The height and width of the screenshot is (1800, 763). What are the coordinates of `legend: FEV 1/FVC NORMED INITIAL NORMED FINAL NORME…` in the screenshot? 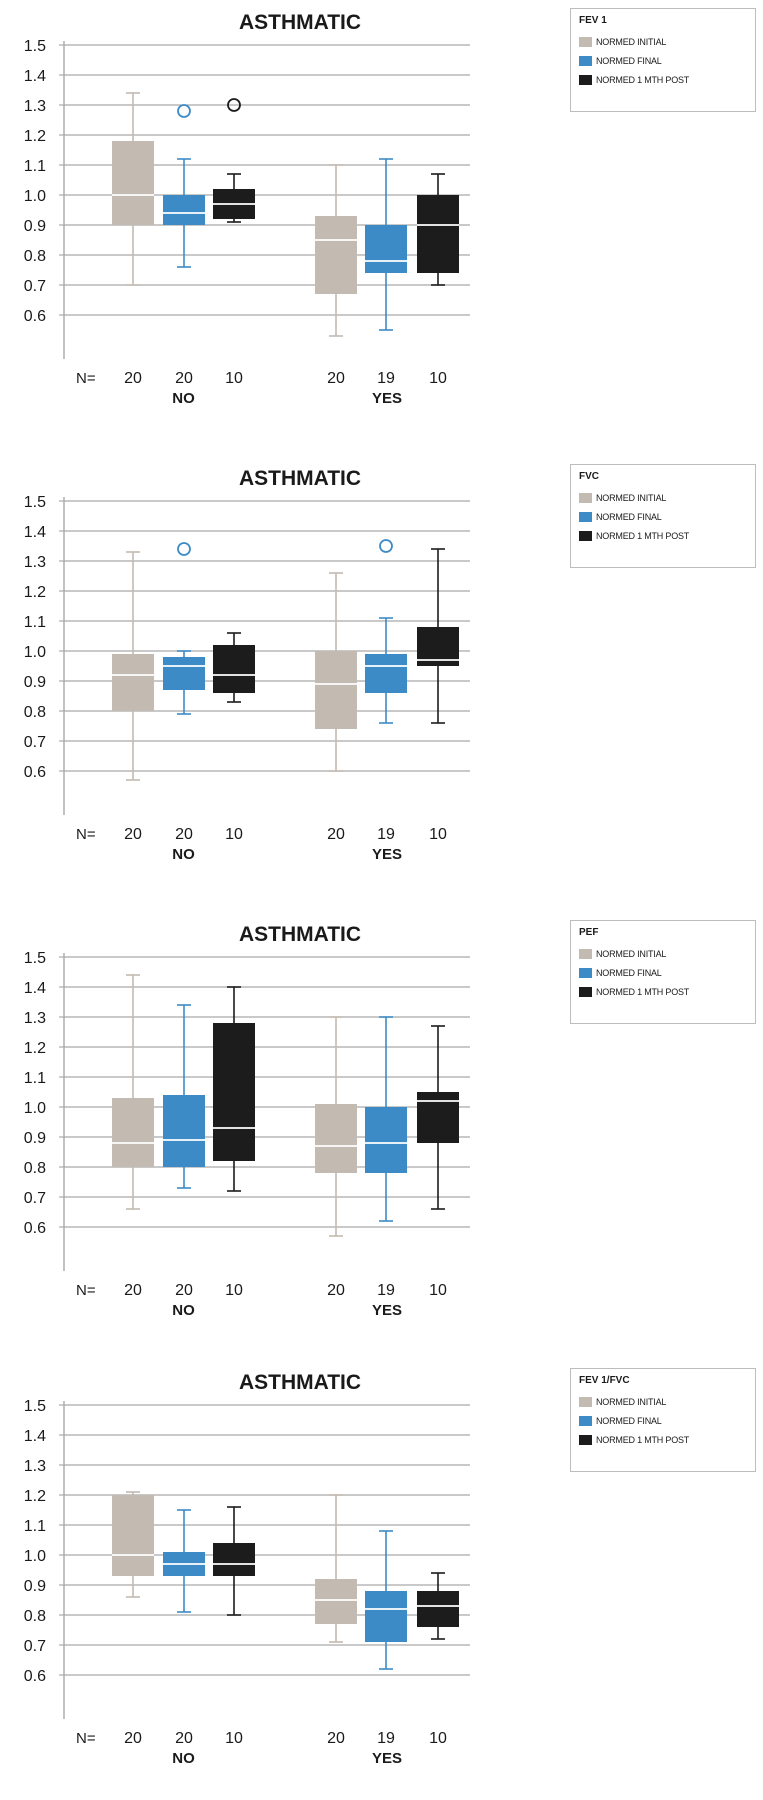 It's located at (663, 1420).